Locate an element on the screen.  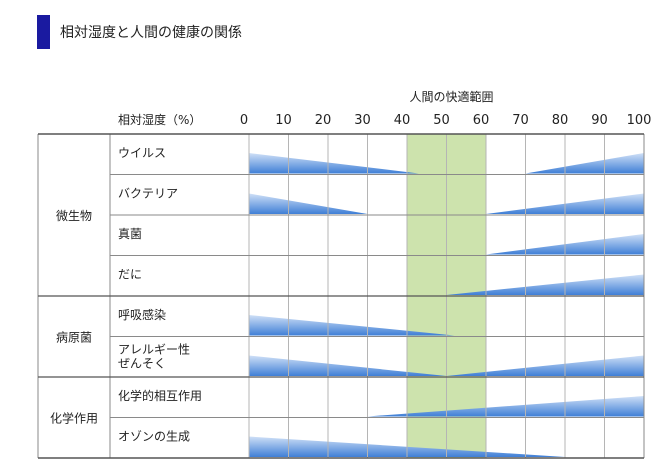
group-label: 病原菌 is located at coordinates (74, 337).